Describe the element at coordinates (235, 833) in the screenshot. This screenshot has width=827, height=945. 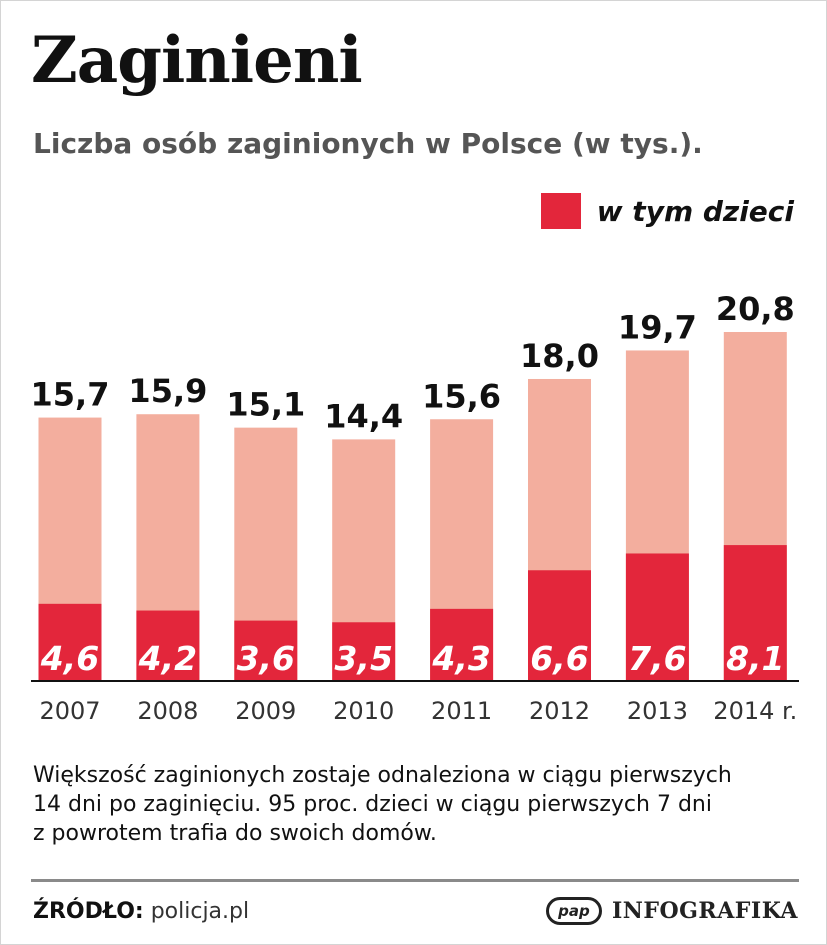
I see `footnote-line: z powrotem trafia do swoich domów.` at that location.